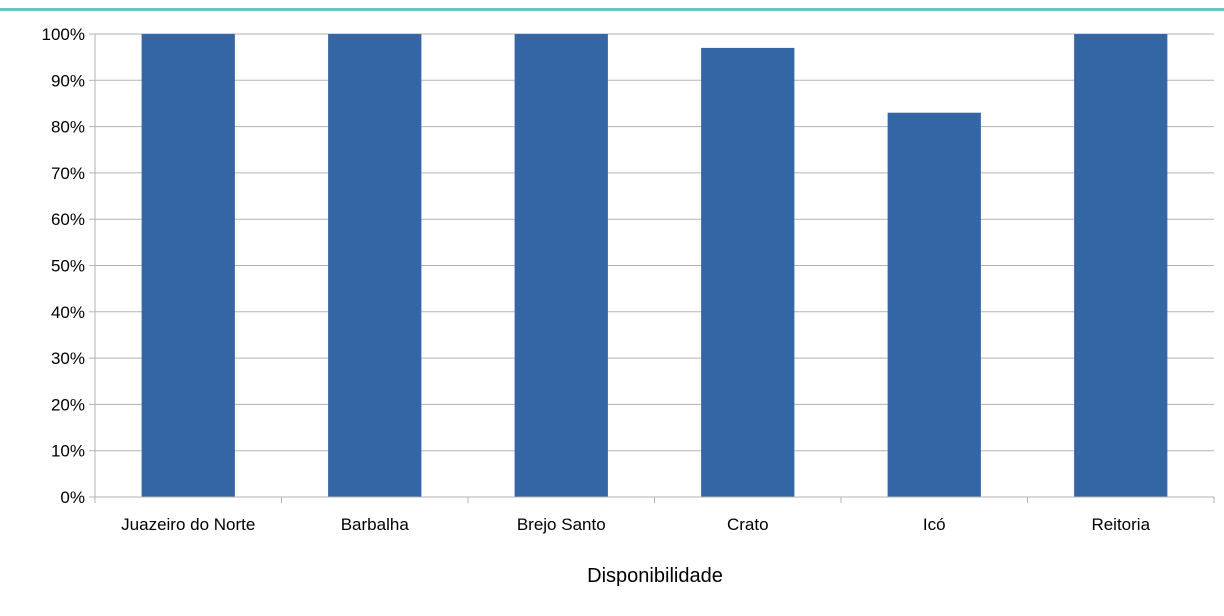  Describe the element at coordinates (612, 9) in the screenshot. I see `top-accent-rule` at that location.